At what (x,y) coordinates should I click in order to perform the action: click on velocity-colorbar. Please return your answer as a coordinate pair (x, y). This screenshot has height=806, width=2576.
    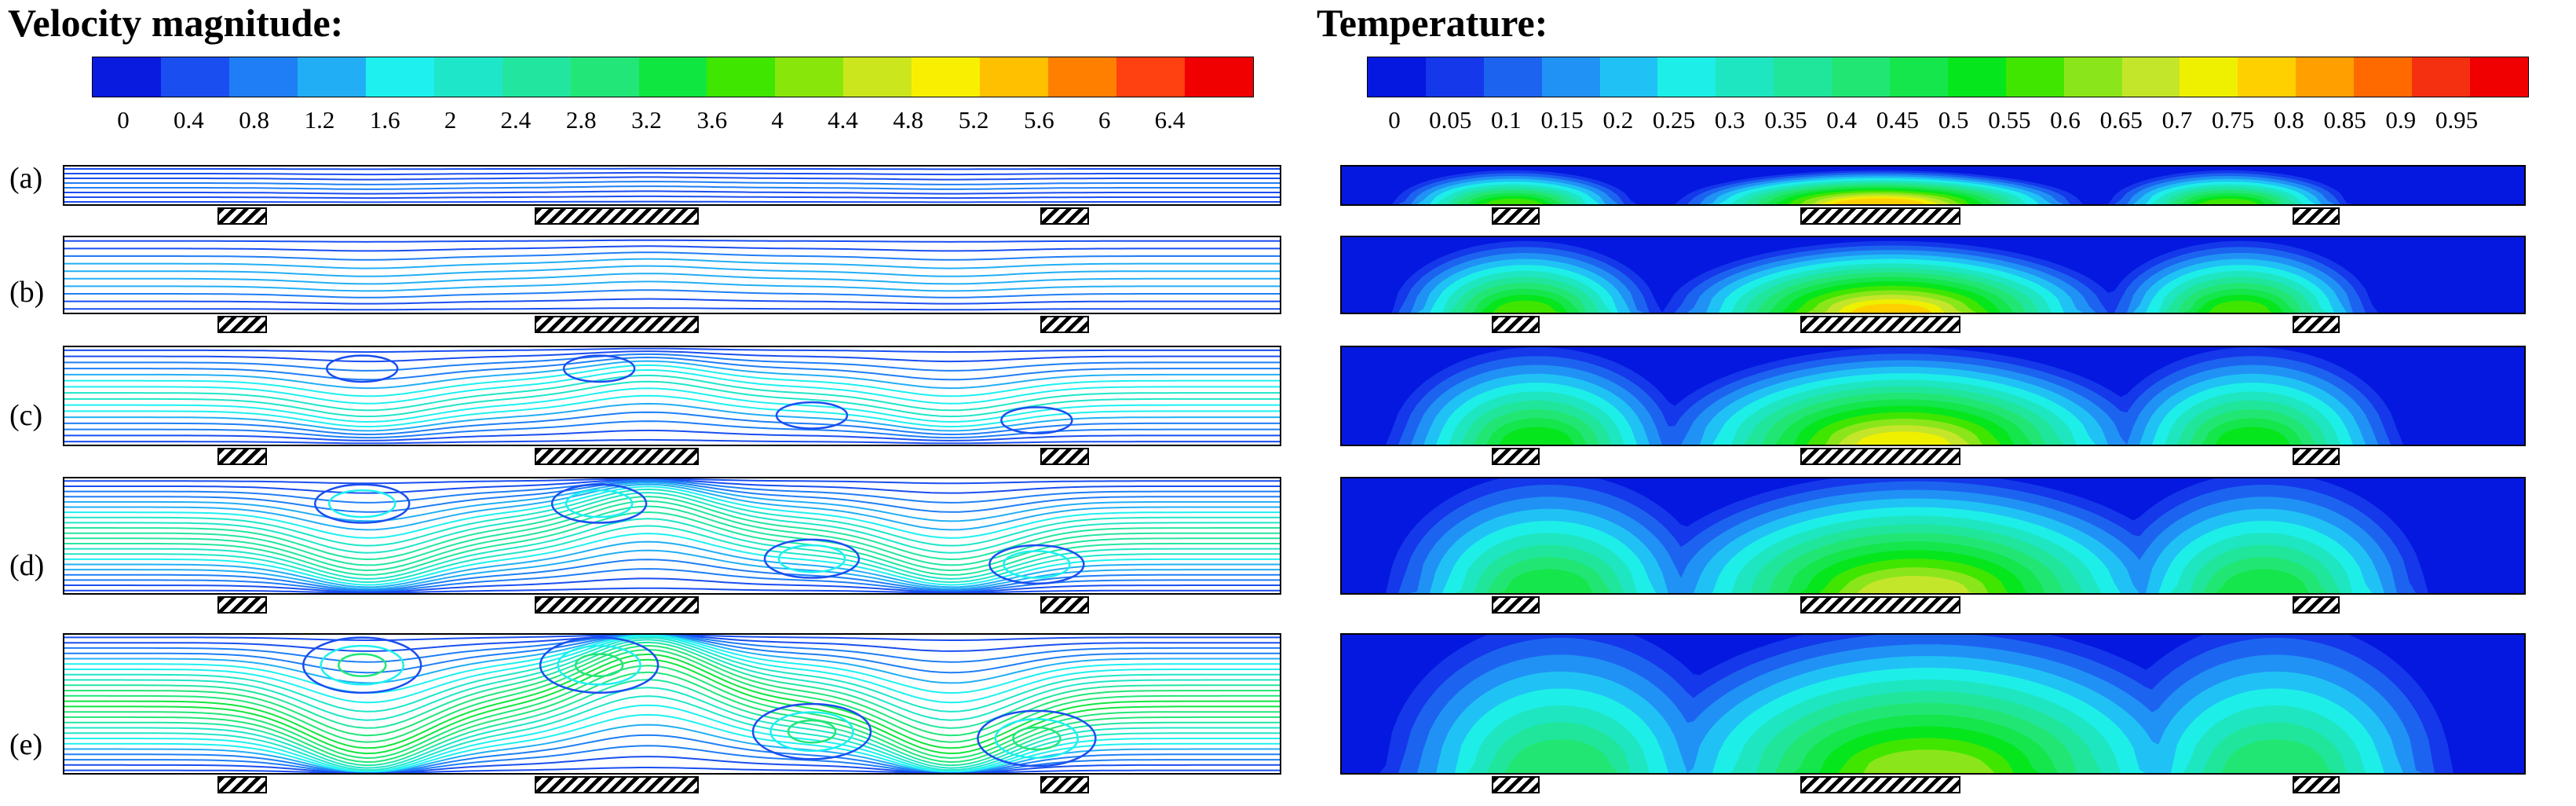
    Looking at the image, I should click on (673, 77).